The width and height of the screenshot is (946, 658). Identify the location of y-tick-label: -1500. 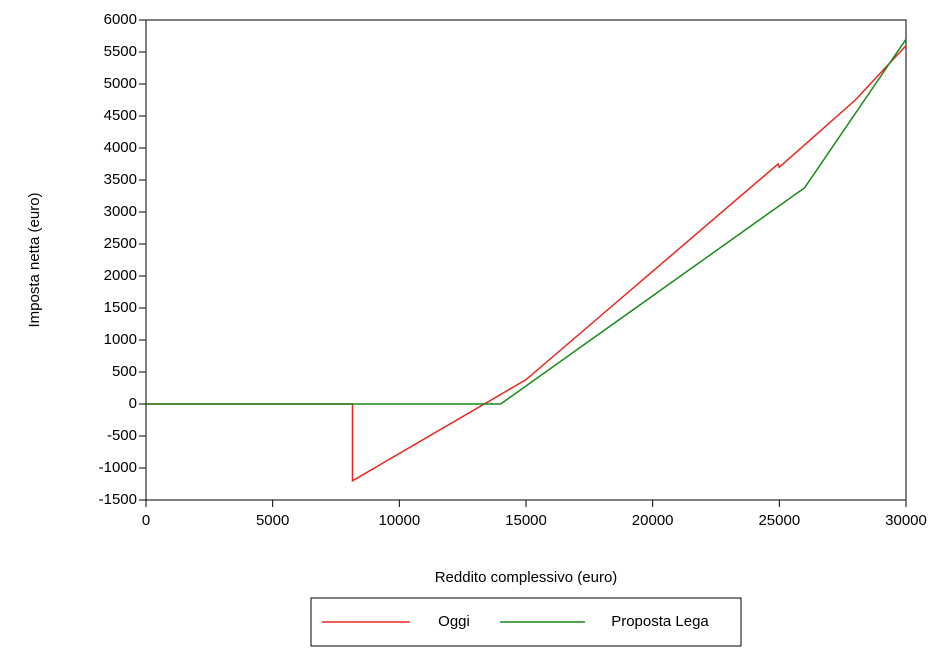
(118, 499).